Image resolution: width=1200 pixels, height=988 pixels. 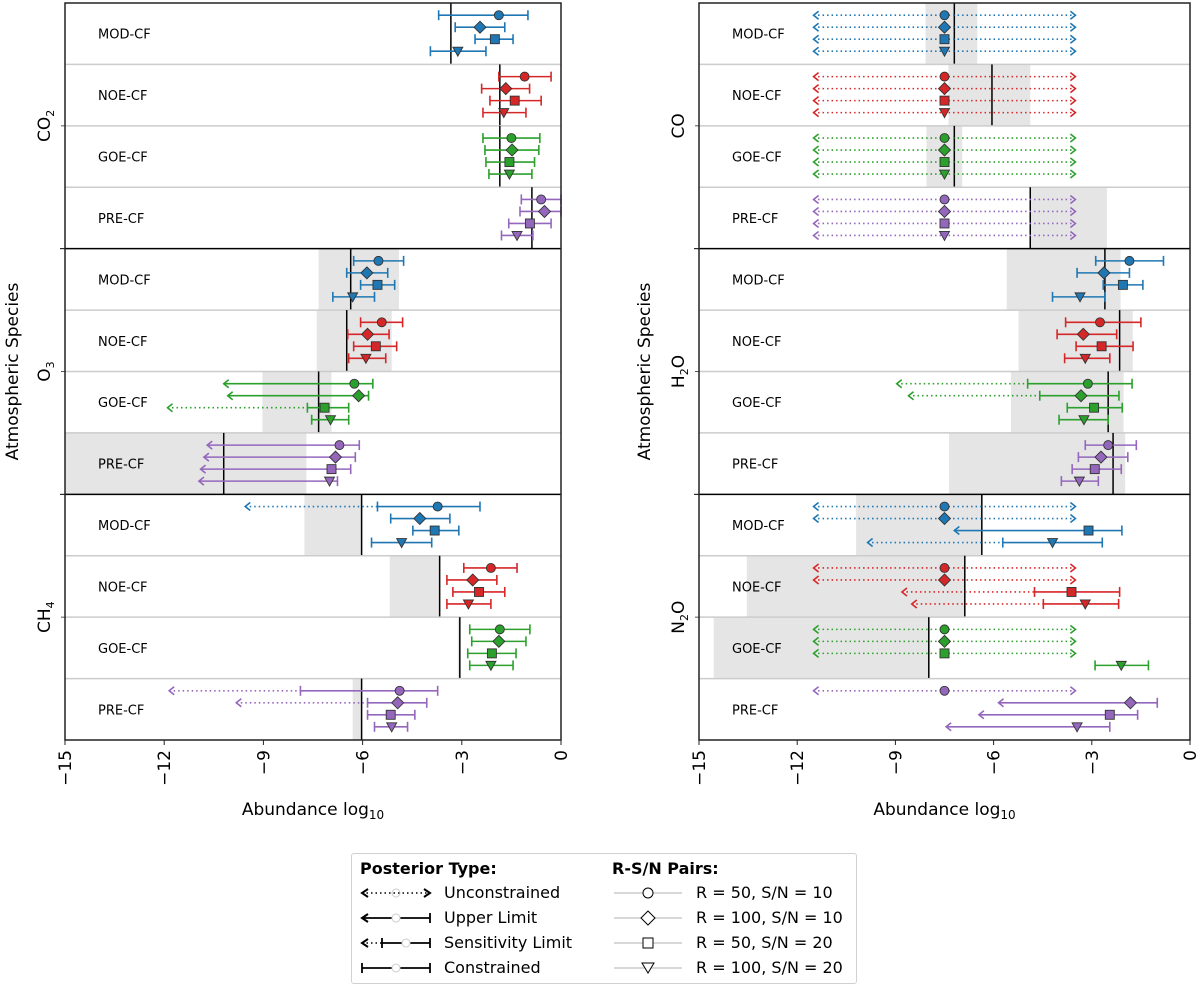 I want to click on legend-pair-label: R = 50, S/N = 10, so click(x=764, y=892).